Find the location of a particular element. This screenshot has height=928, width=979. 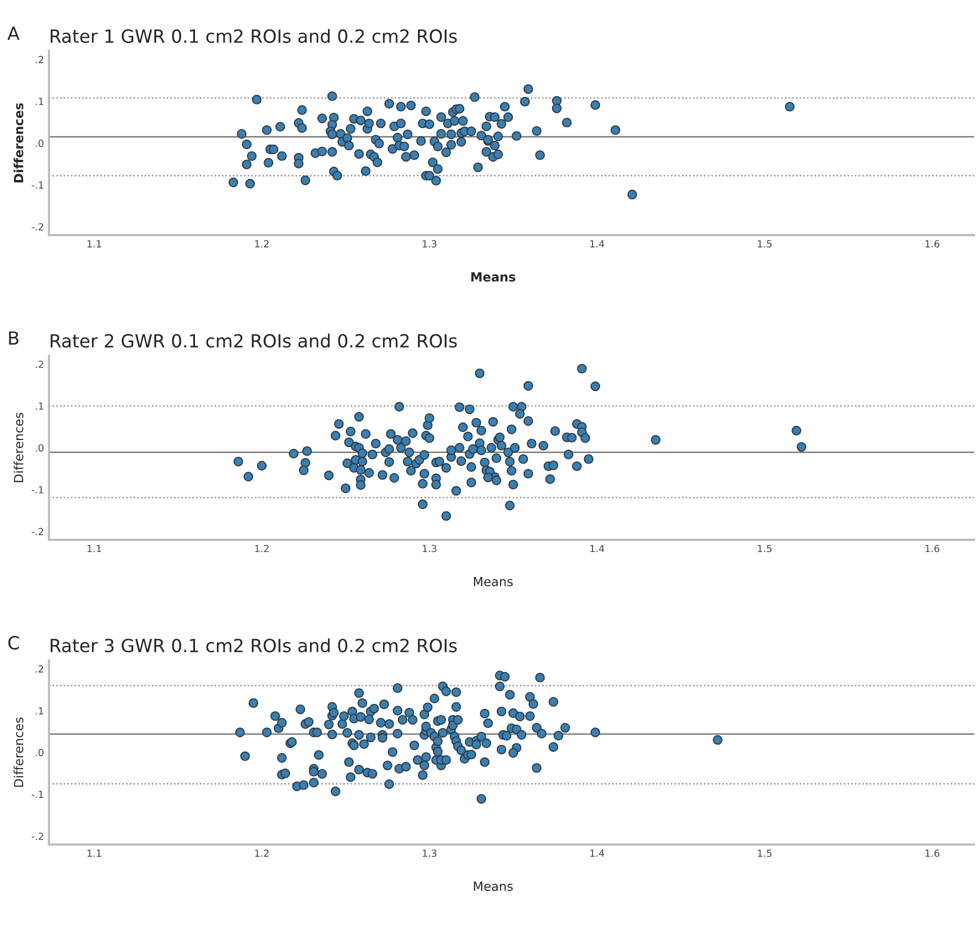

text: C is located at coordinates (13, 643).